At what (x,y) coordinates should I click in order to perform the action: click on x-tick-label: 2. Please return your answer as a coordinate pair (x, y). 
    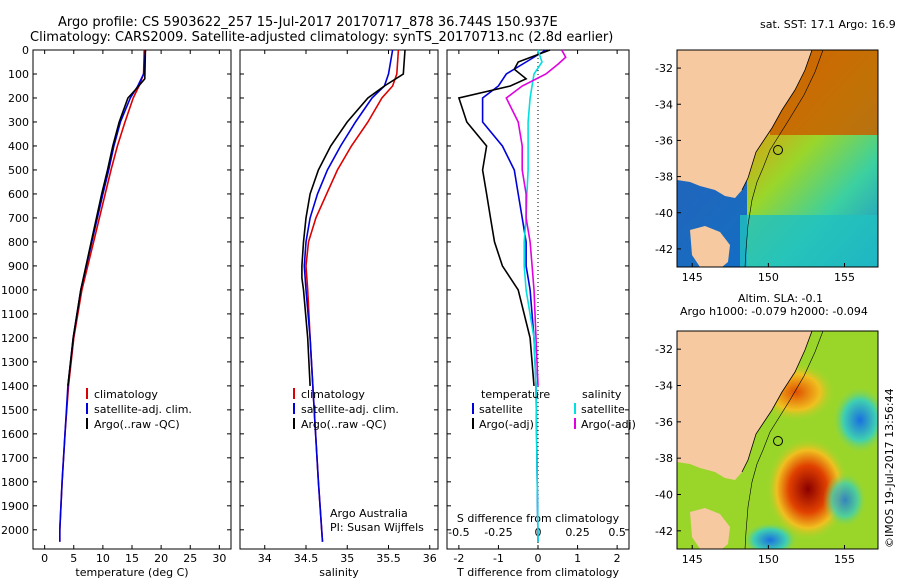
    Looking at the image, I should click on (617, 558).